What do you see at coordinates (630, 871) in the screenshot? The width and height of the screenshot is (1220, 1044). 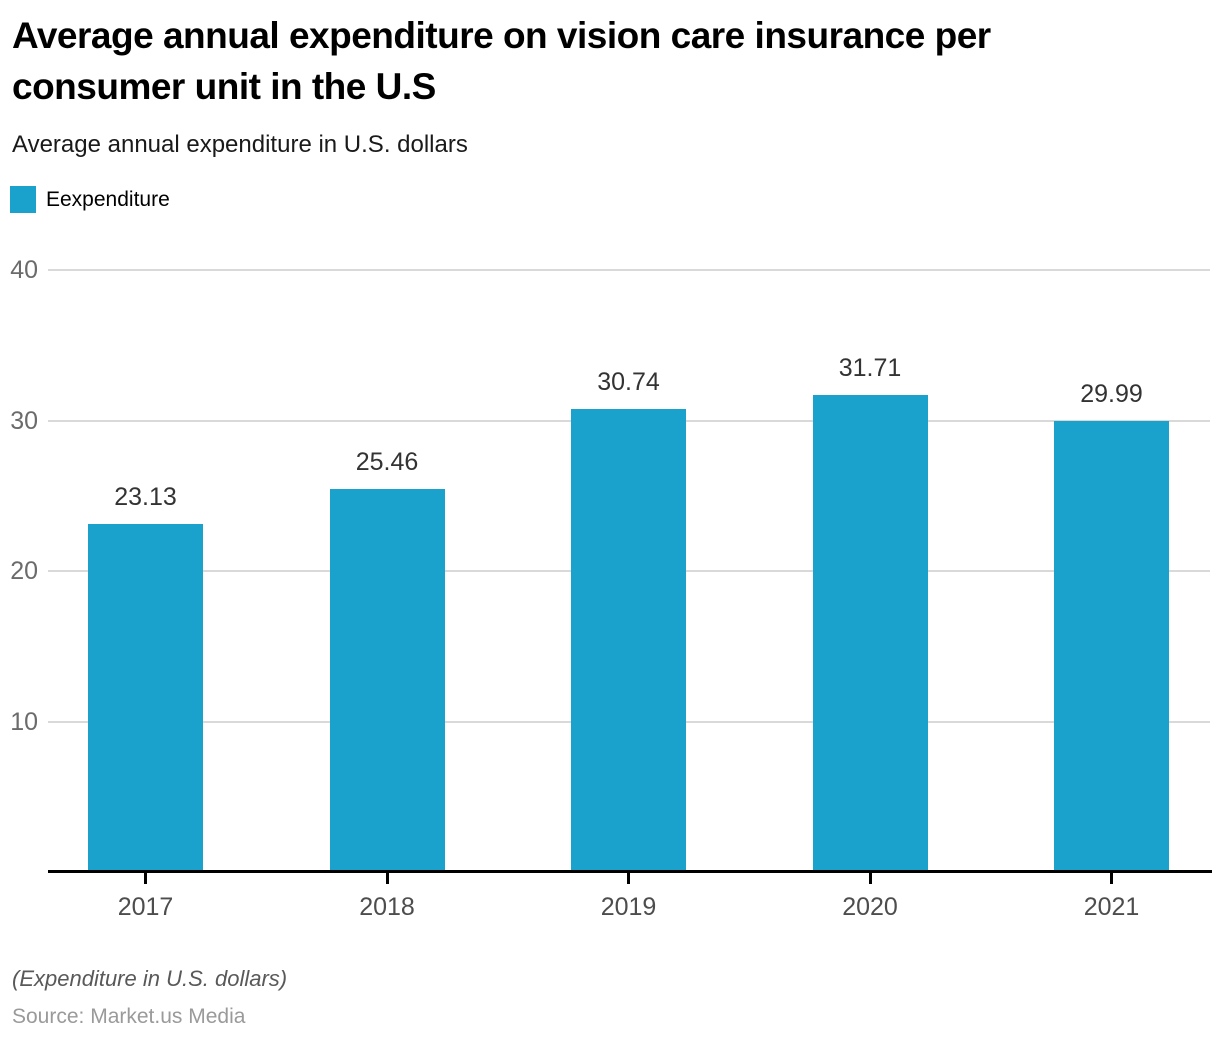 I see `x-axis-line` at bounding box center [630, 871].